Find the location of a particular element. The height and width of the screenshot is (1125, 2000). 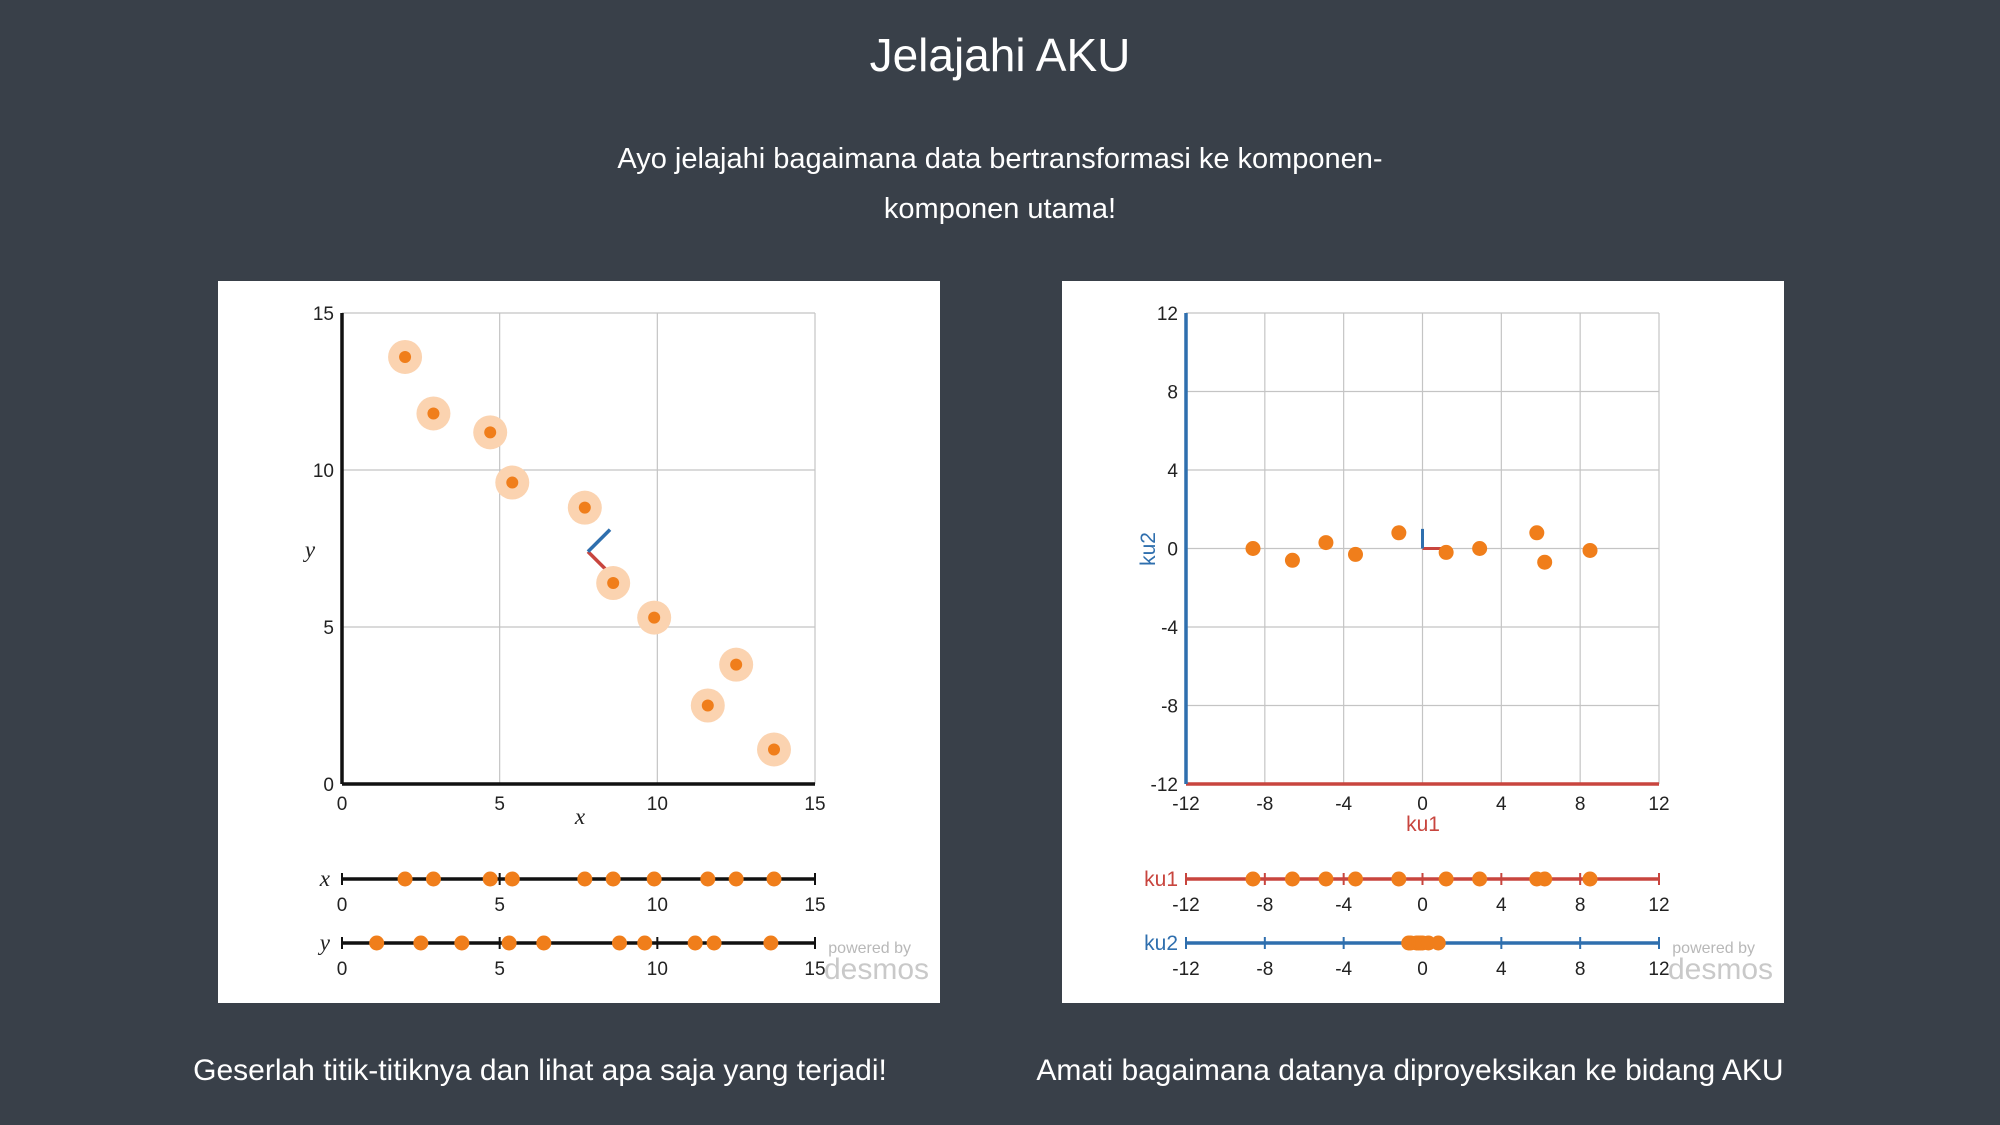

y-tick-label: 5 is located at coordinates (328, 628).